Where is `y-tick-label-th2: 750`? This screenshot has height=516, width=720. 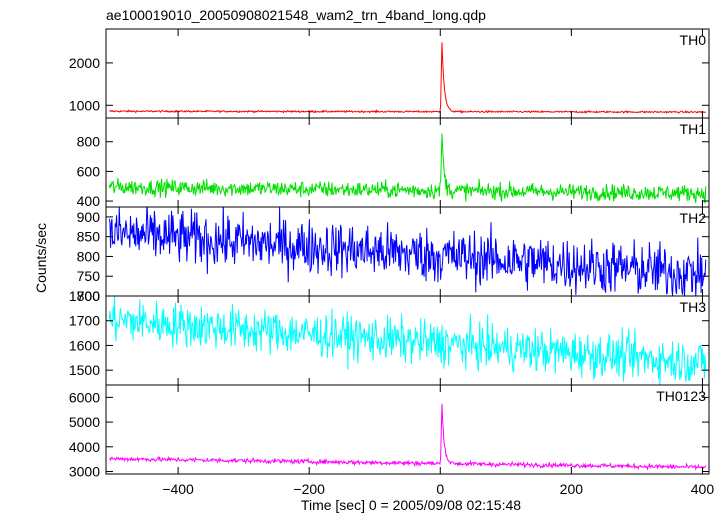 y-tick-label-th2: 750 is located at coordinates (89, 276).